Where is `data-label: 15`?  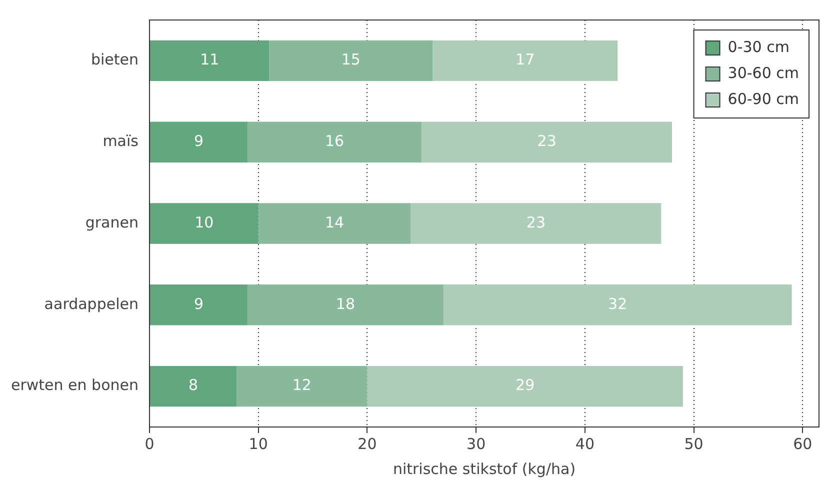 data-label: 15 is located at coordinates (350, 59).